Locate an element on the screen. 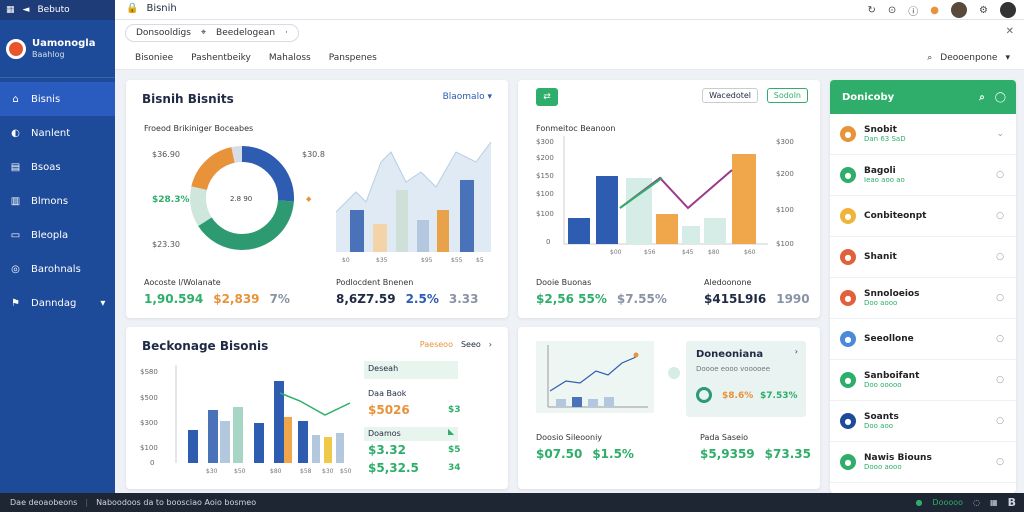 This screenshot has width=1024, height=512. panel-item: ● Snnoloeios Doo aooo ○ is located at coordinates (923, 298).